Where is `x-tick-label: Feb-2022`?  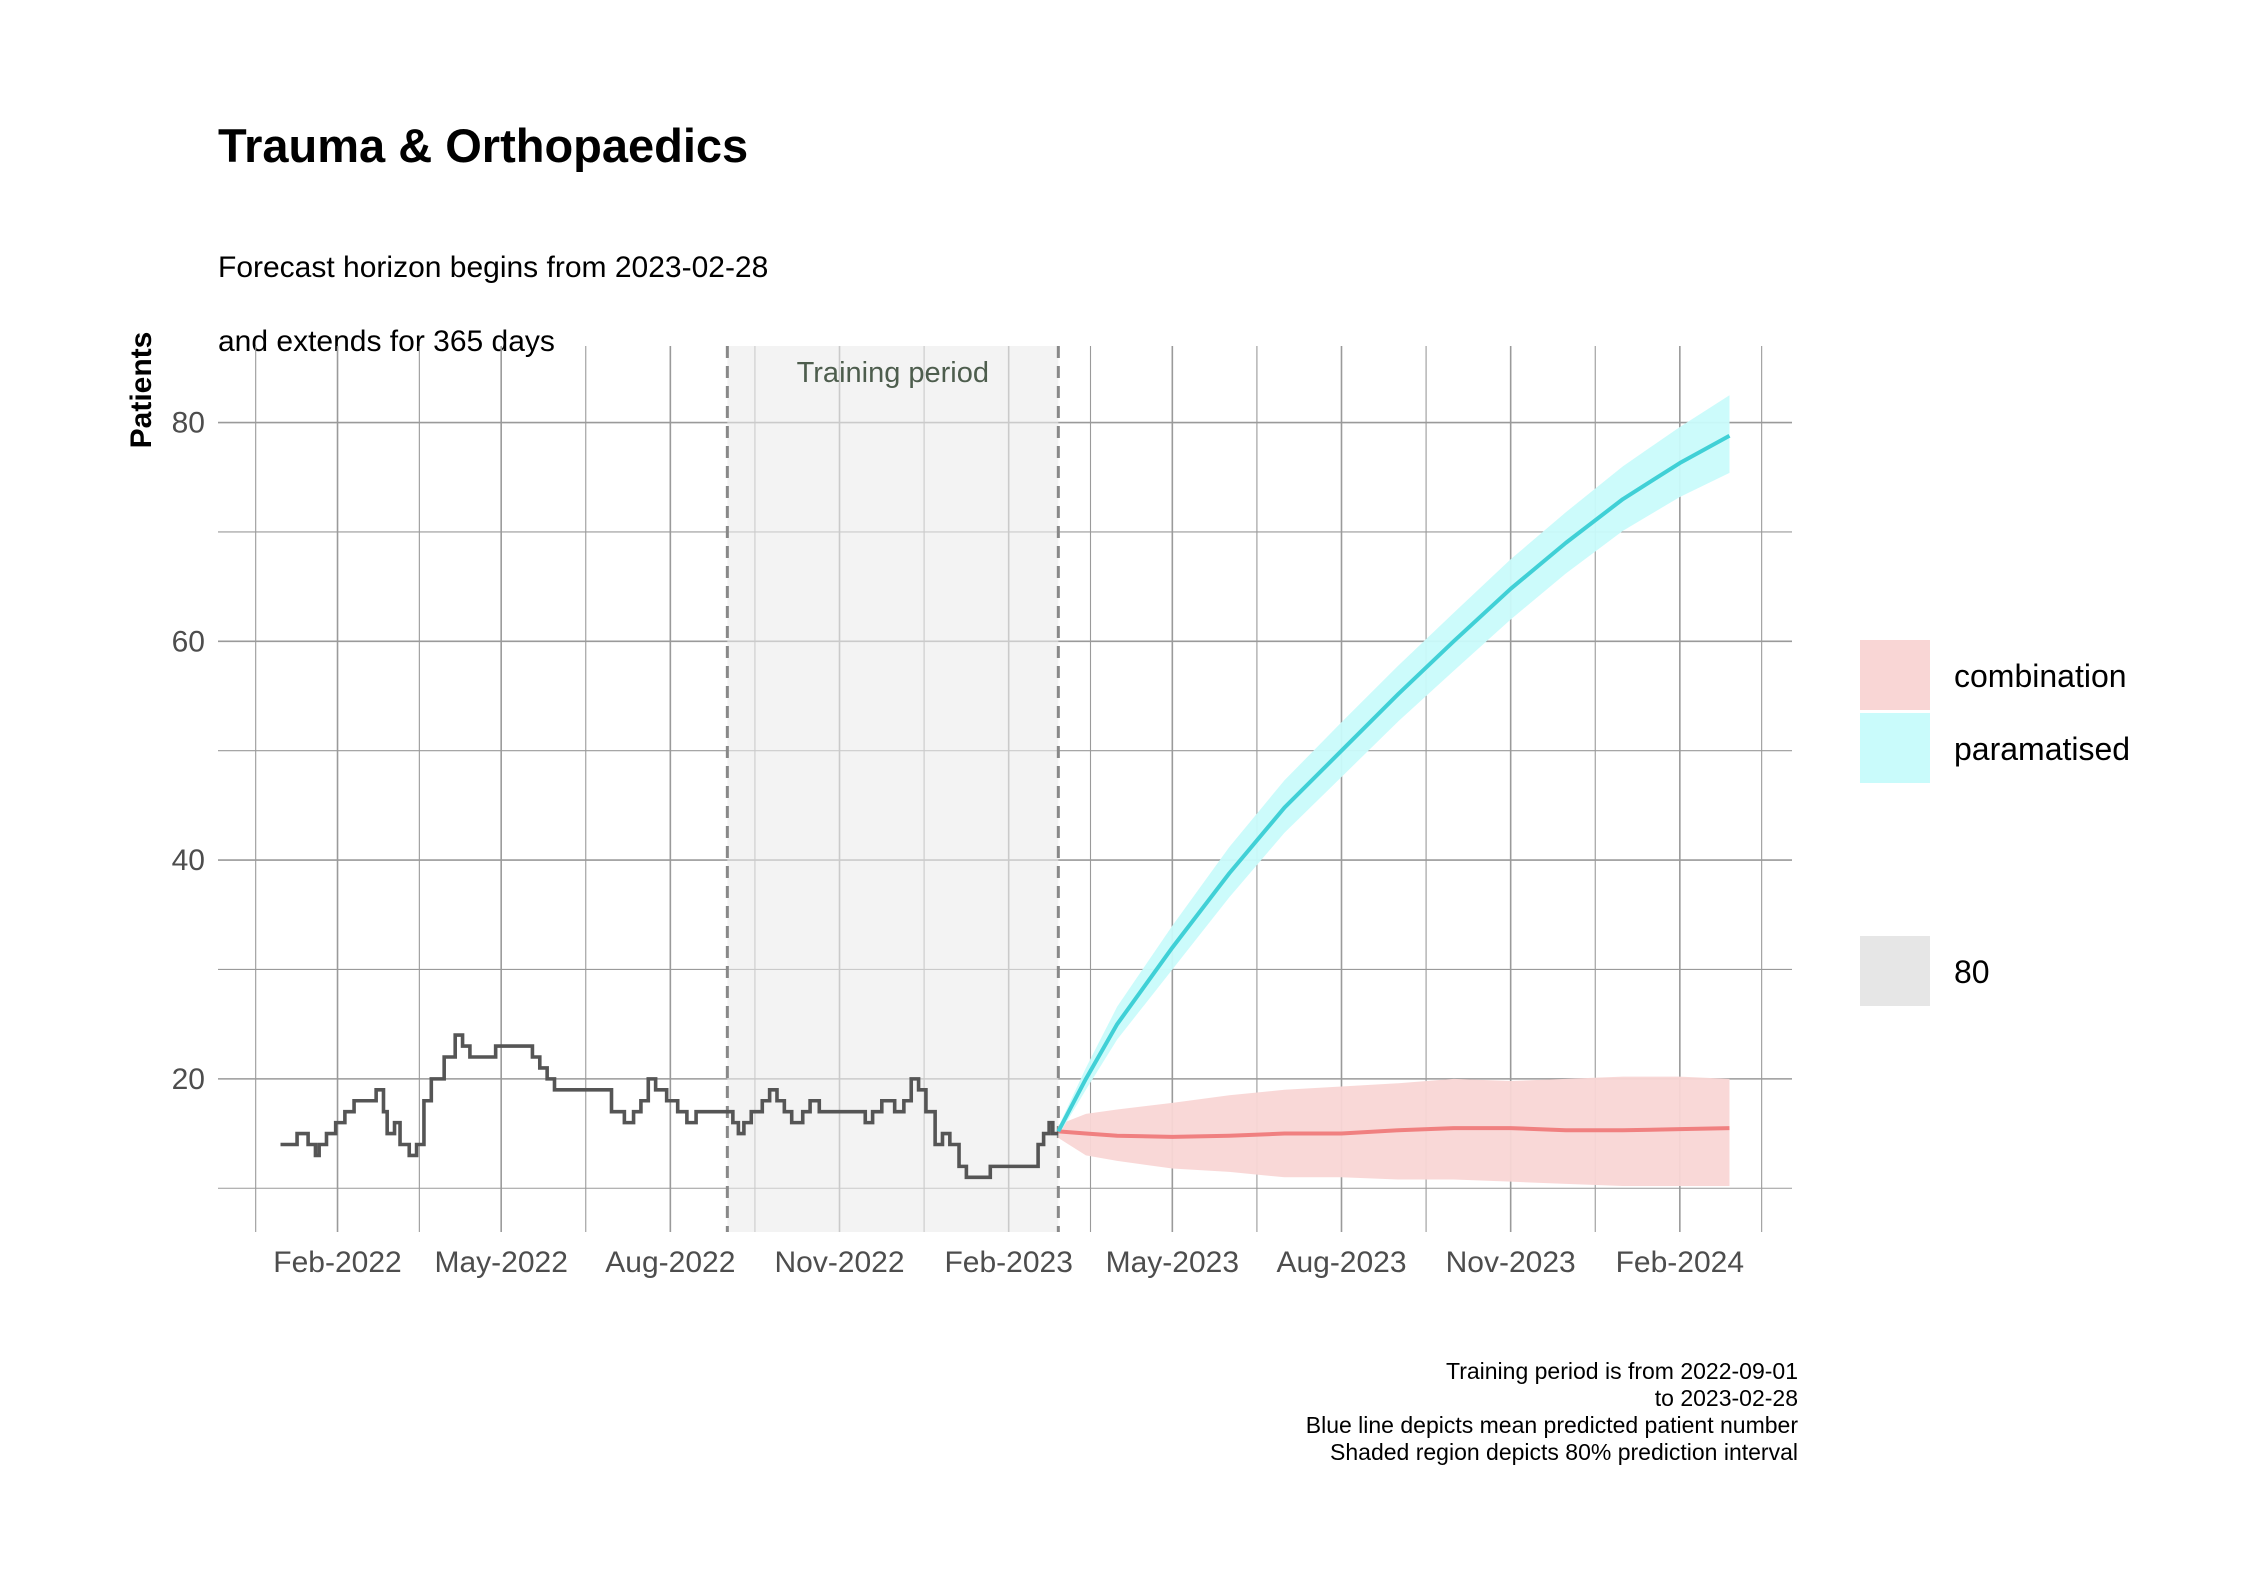 x-tick-label: Feb-2022 is located at coordinates (337, 1262).